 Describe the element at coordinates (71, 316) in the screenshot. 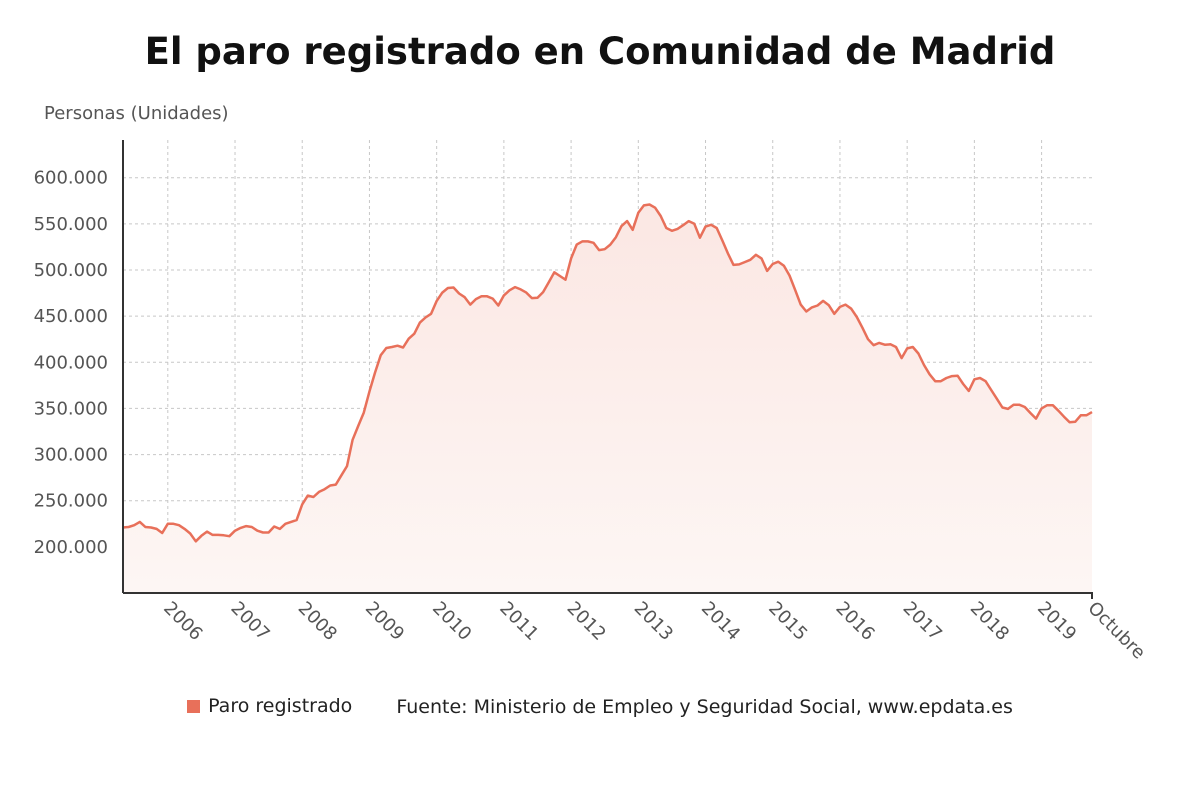

I see `y-tick-label: 450.000` at that location.